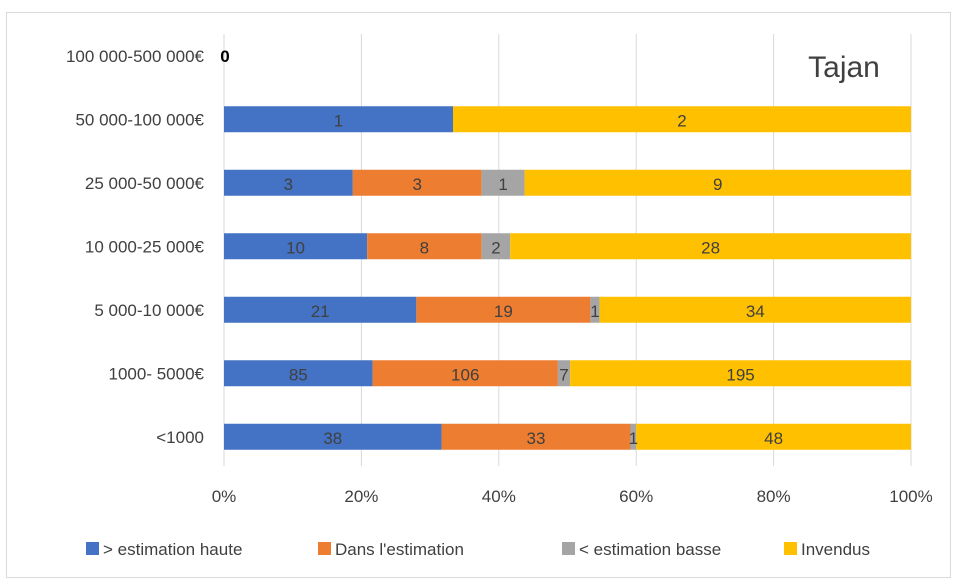  I want to click on category-label: 10 000-25 000€, so click(145, 246).